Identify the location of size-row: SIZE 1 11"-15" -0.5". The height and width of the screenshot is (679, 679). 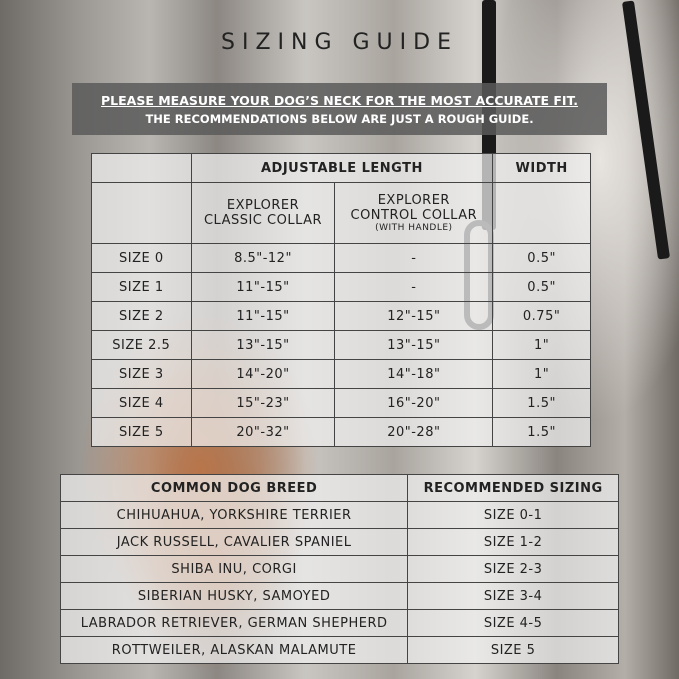
(341, 287).